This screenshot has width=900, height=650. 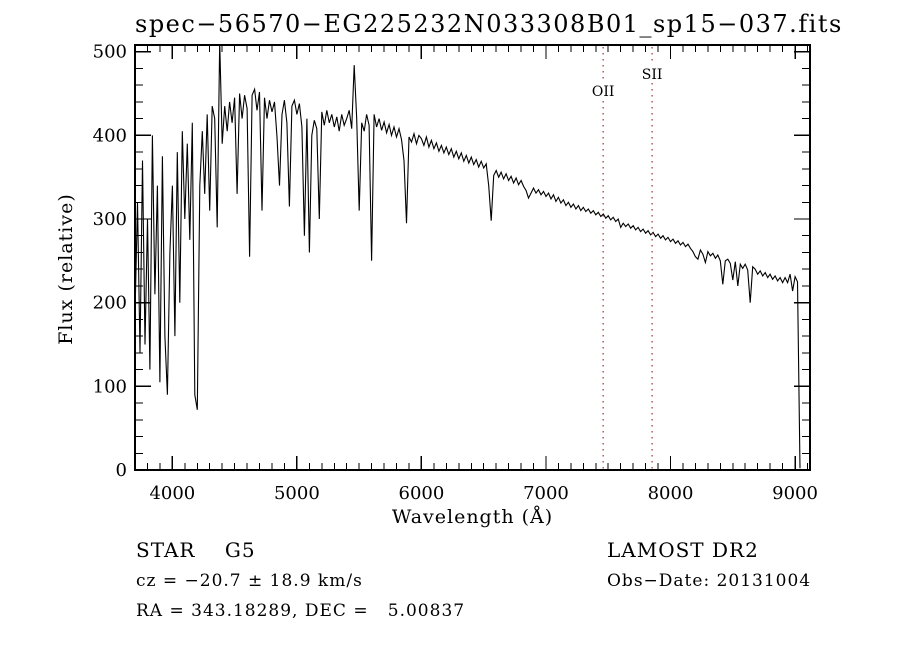 What do you see at coordinates (110, 52) in the screenshot?
I see `y-tick-label: 500` at bounding box center [110, 52].